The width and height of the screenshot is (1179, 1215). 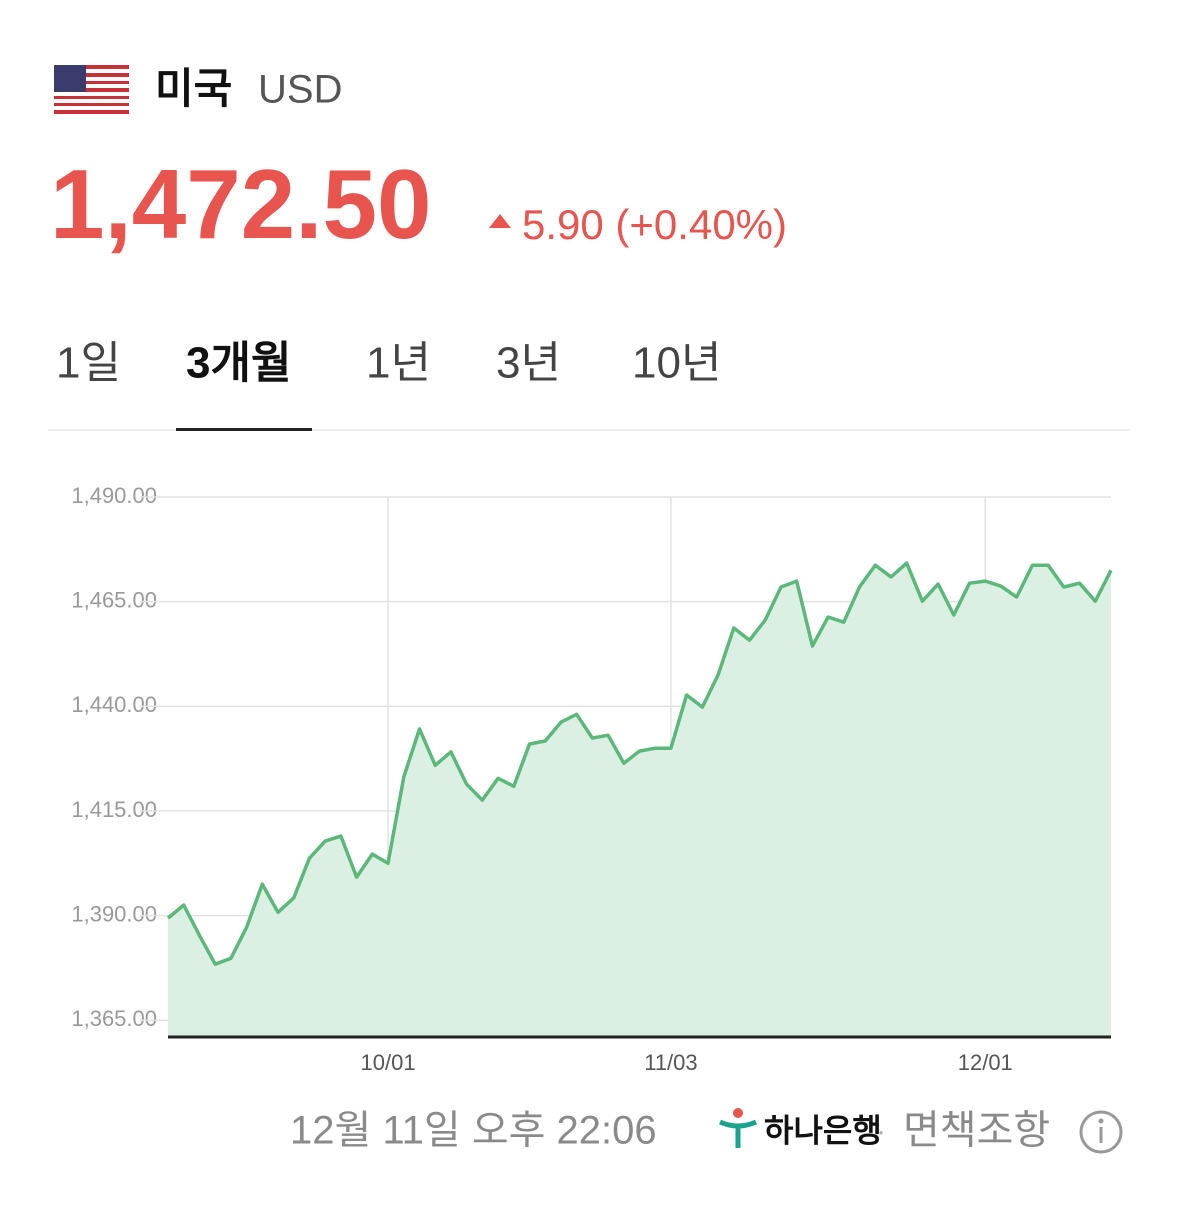 What do you see at coordinates (976, 1131) in the screenshot?
I see `disclaimer: 면책조항` at bounding box center [976, 1131].